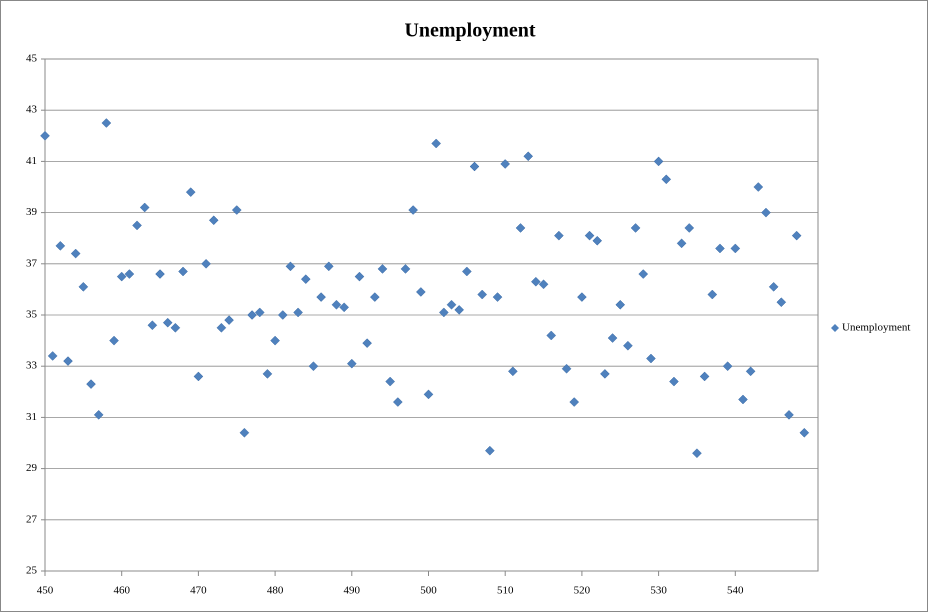 This screenshot has height=612, width=928. What do you see at coordinates (352, 591) in the screenshot?
I see `x-tick-label: 490` at bounding box center [352, 591].